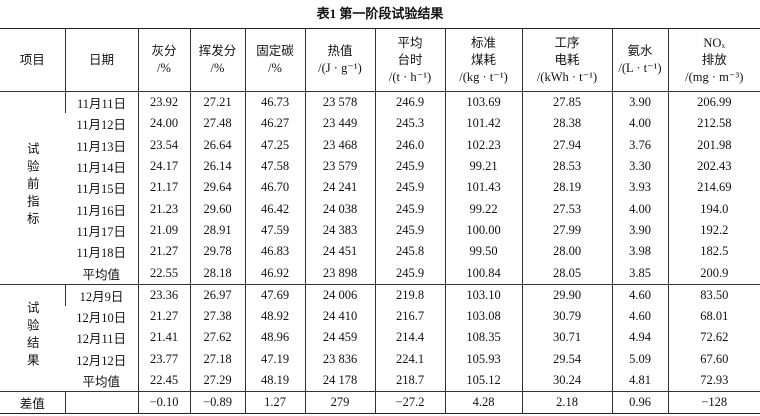 This screenshot has height=416, width=760. What do you see at coordinates (274, 124) in the screenshot?
I see `value-cell: 46.27` at bounding box center [274, 124].